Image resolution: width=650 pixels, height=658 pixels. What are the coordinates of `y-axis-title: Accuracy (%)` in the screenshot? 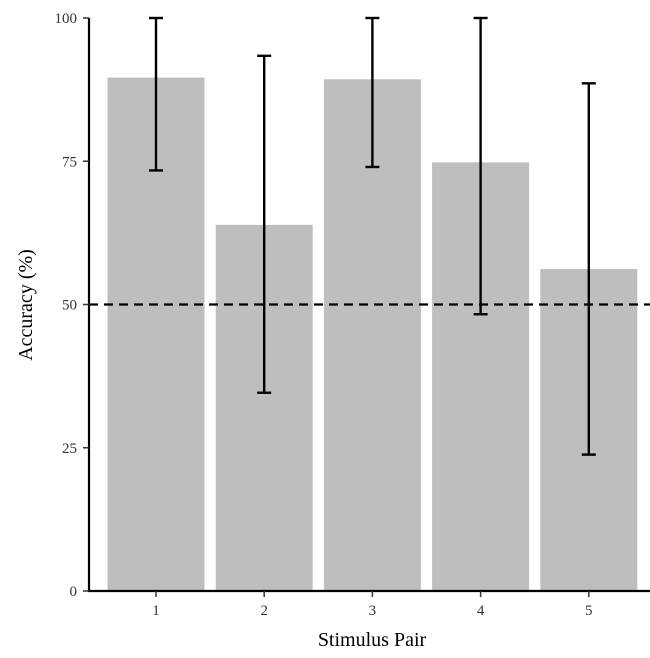 It's located at (26, 305).